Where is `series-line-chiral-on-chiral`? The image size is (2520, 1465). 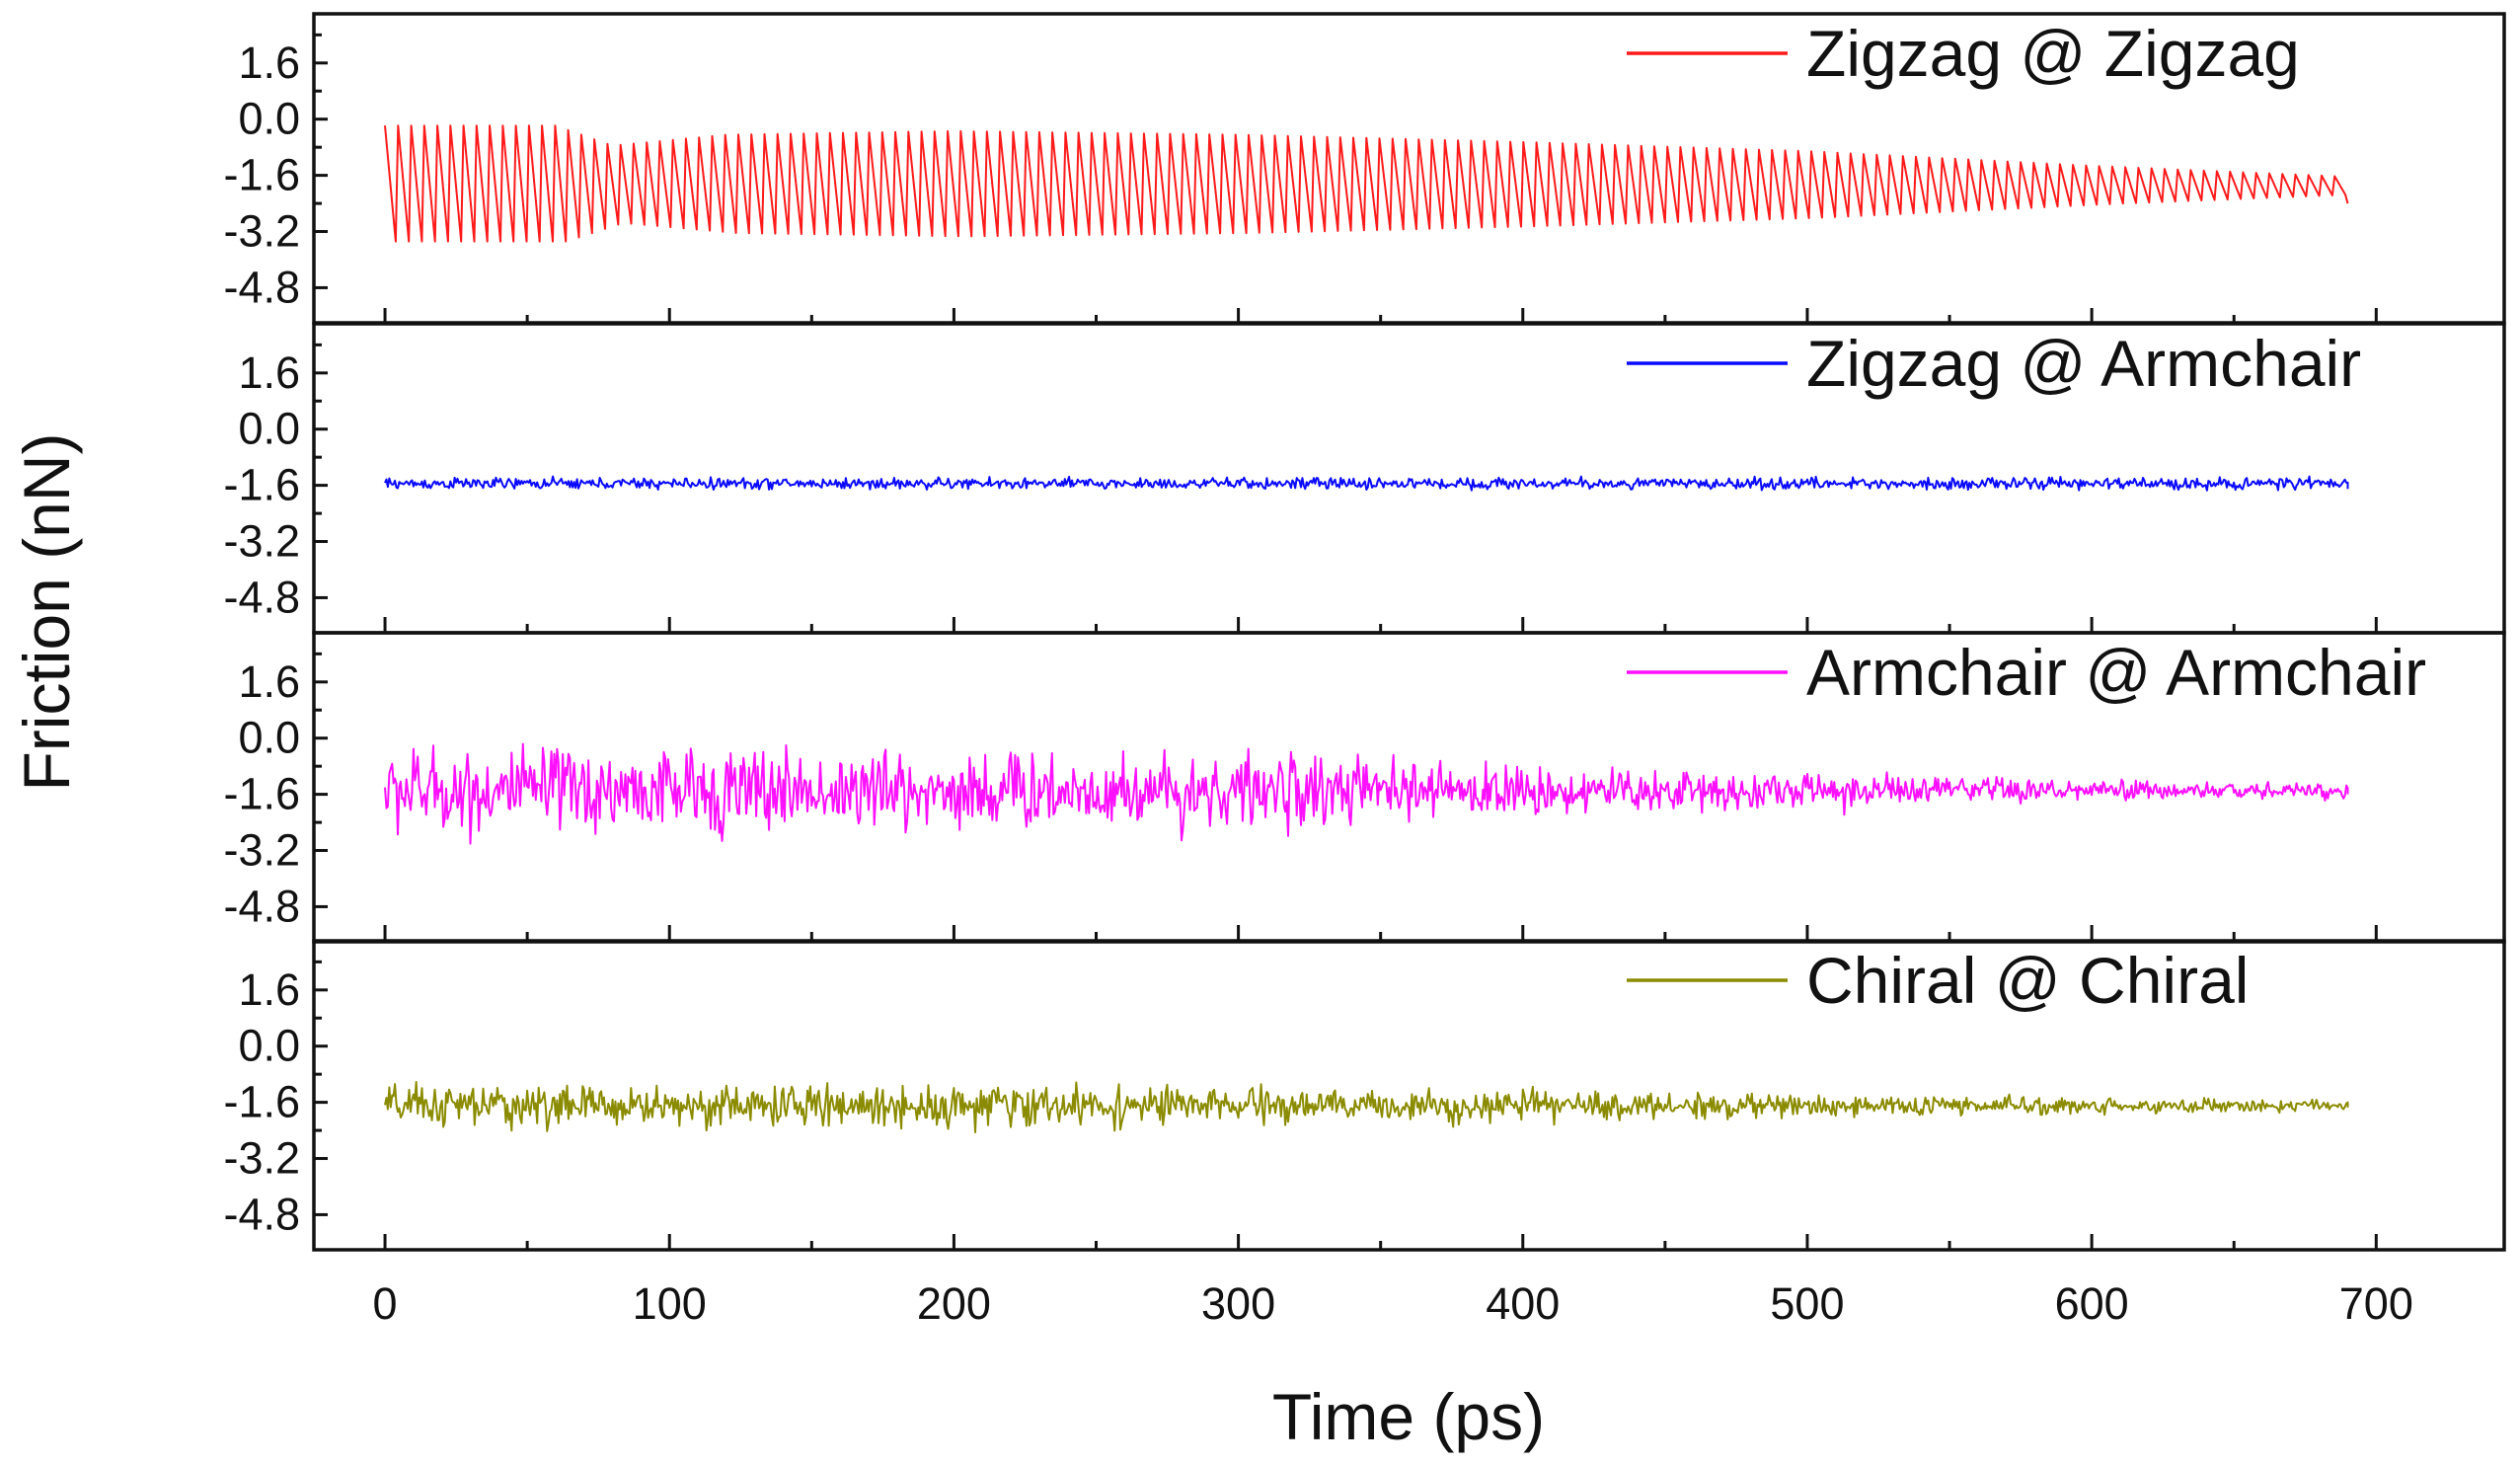
series-line-chiral-on-chiral is located at coordinates (1366, 1107).